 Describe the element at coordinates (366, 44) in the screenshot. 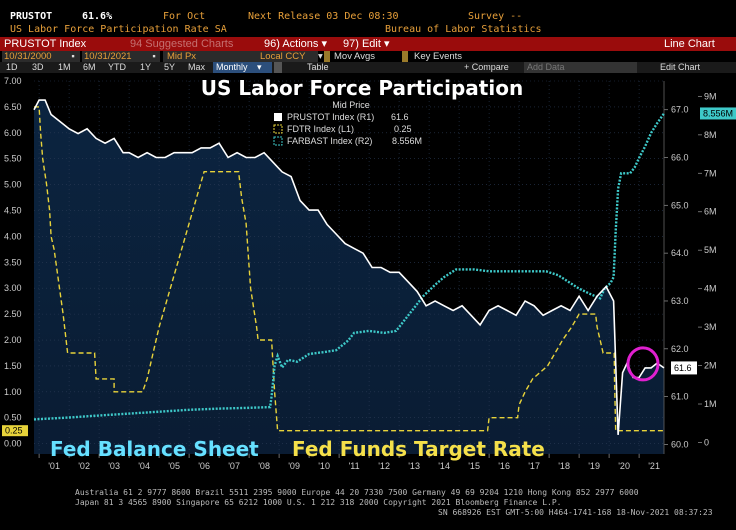

I see `edit-menu: 97) Edit ▾` at that location.